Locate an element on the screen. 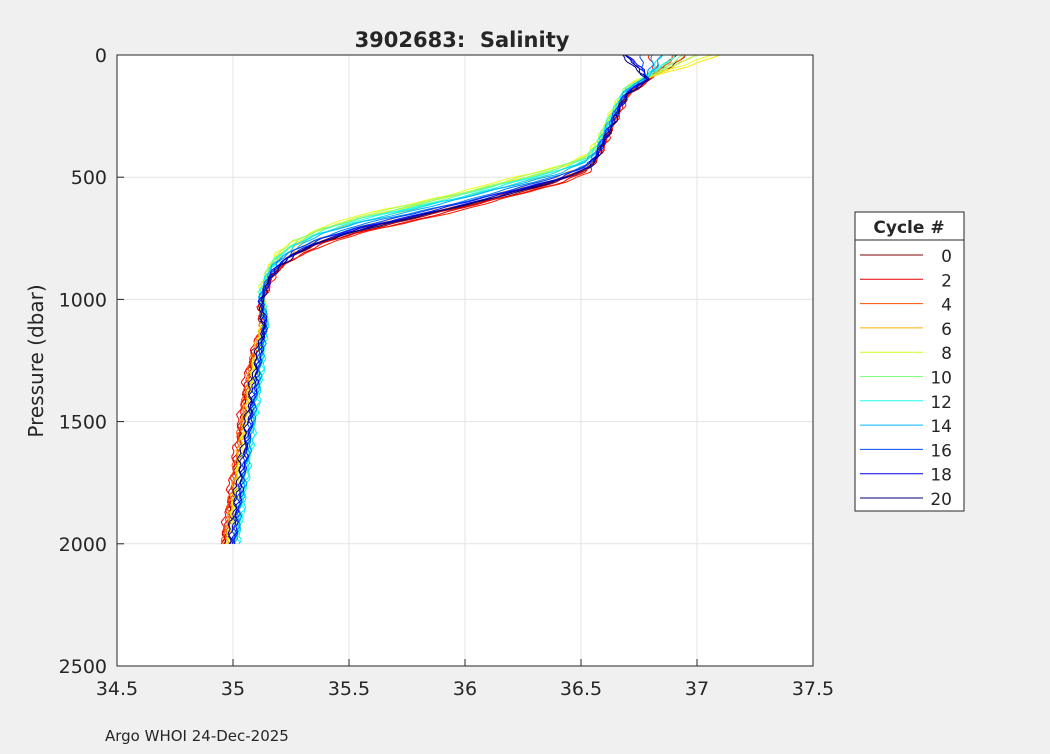 The height and width of the screenshot is (754, 1050). y-axis-label: Pressure (dbar) is located at coordinates (36, 360).